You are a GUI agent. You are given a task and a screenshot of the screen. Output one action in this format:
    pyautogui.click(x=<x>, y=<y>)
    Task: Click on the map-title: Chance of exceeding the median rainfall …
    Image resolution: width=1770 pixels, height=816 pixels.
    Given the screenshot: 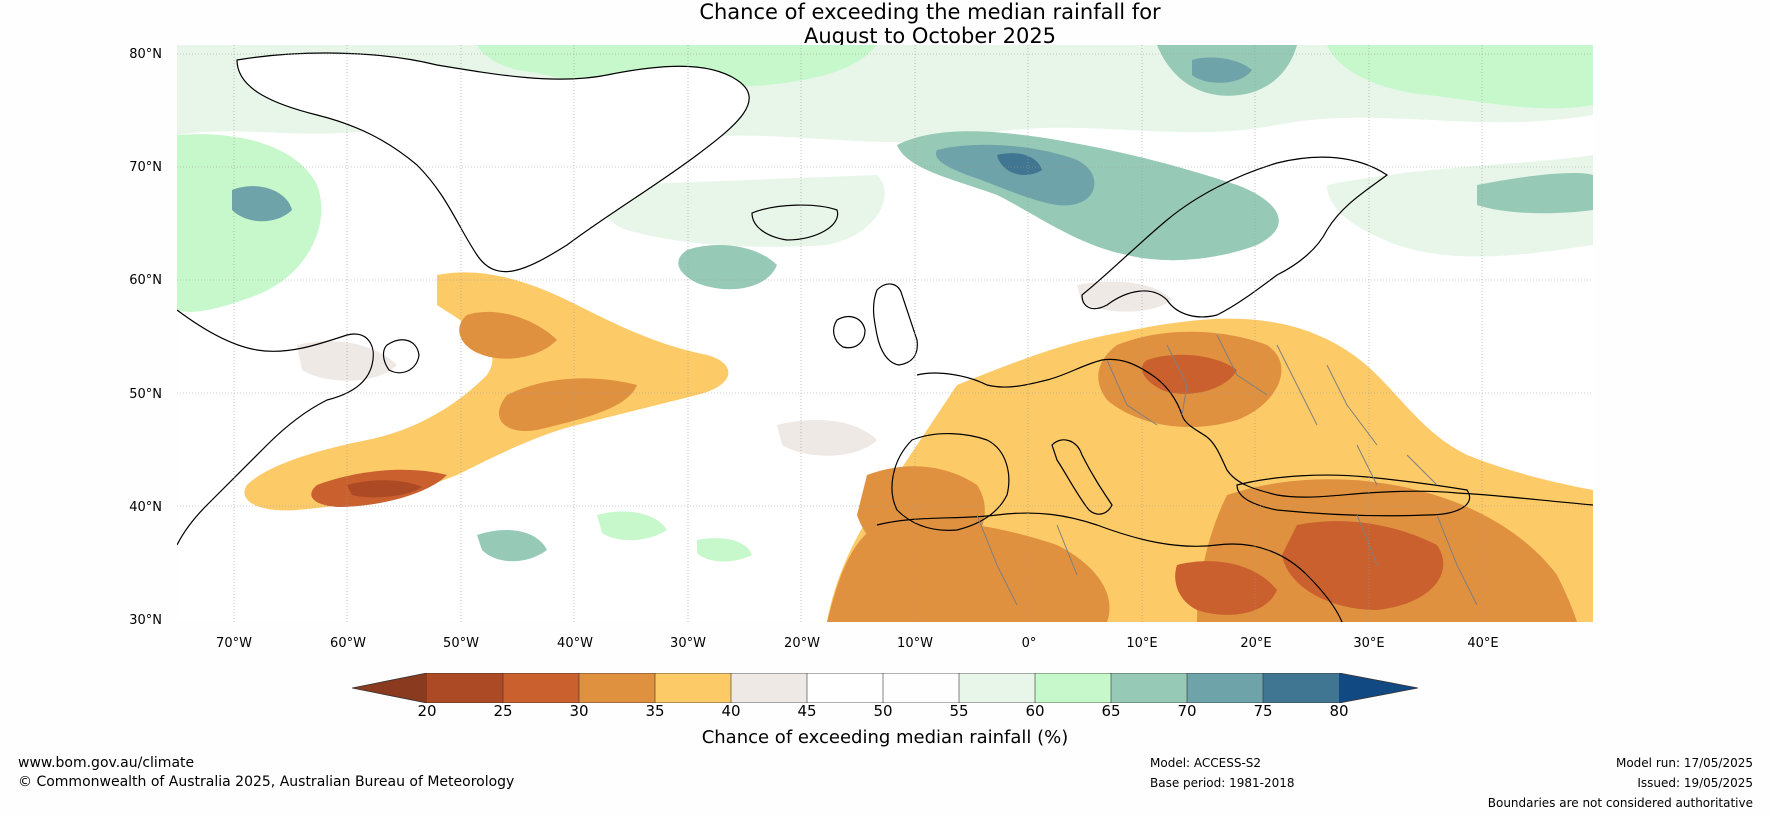 What is the action you would take?
    pyautogui.click(x=885, y=24)
    